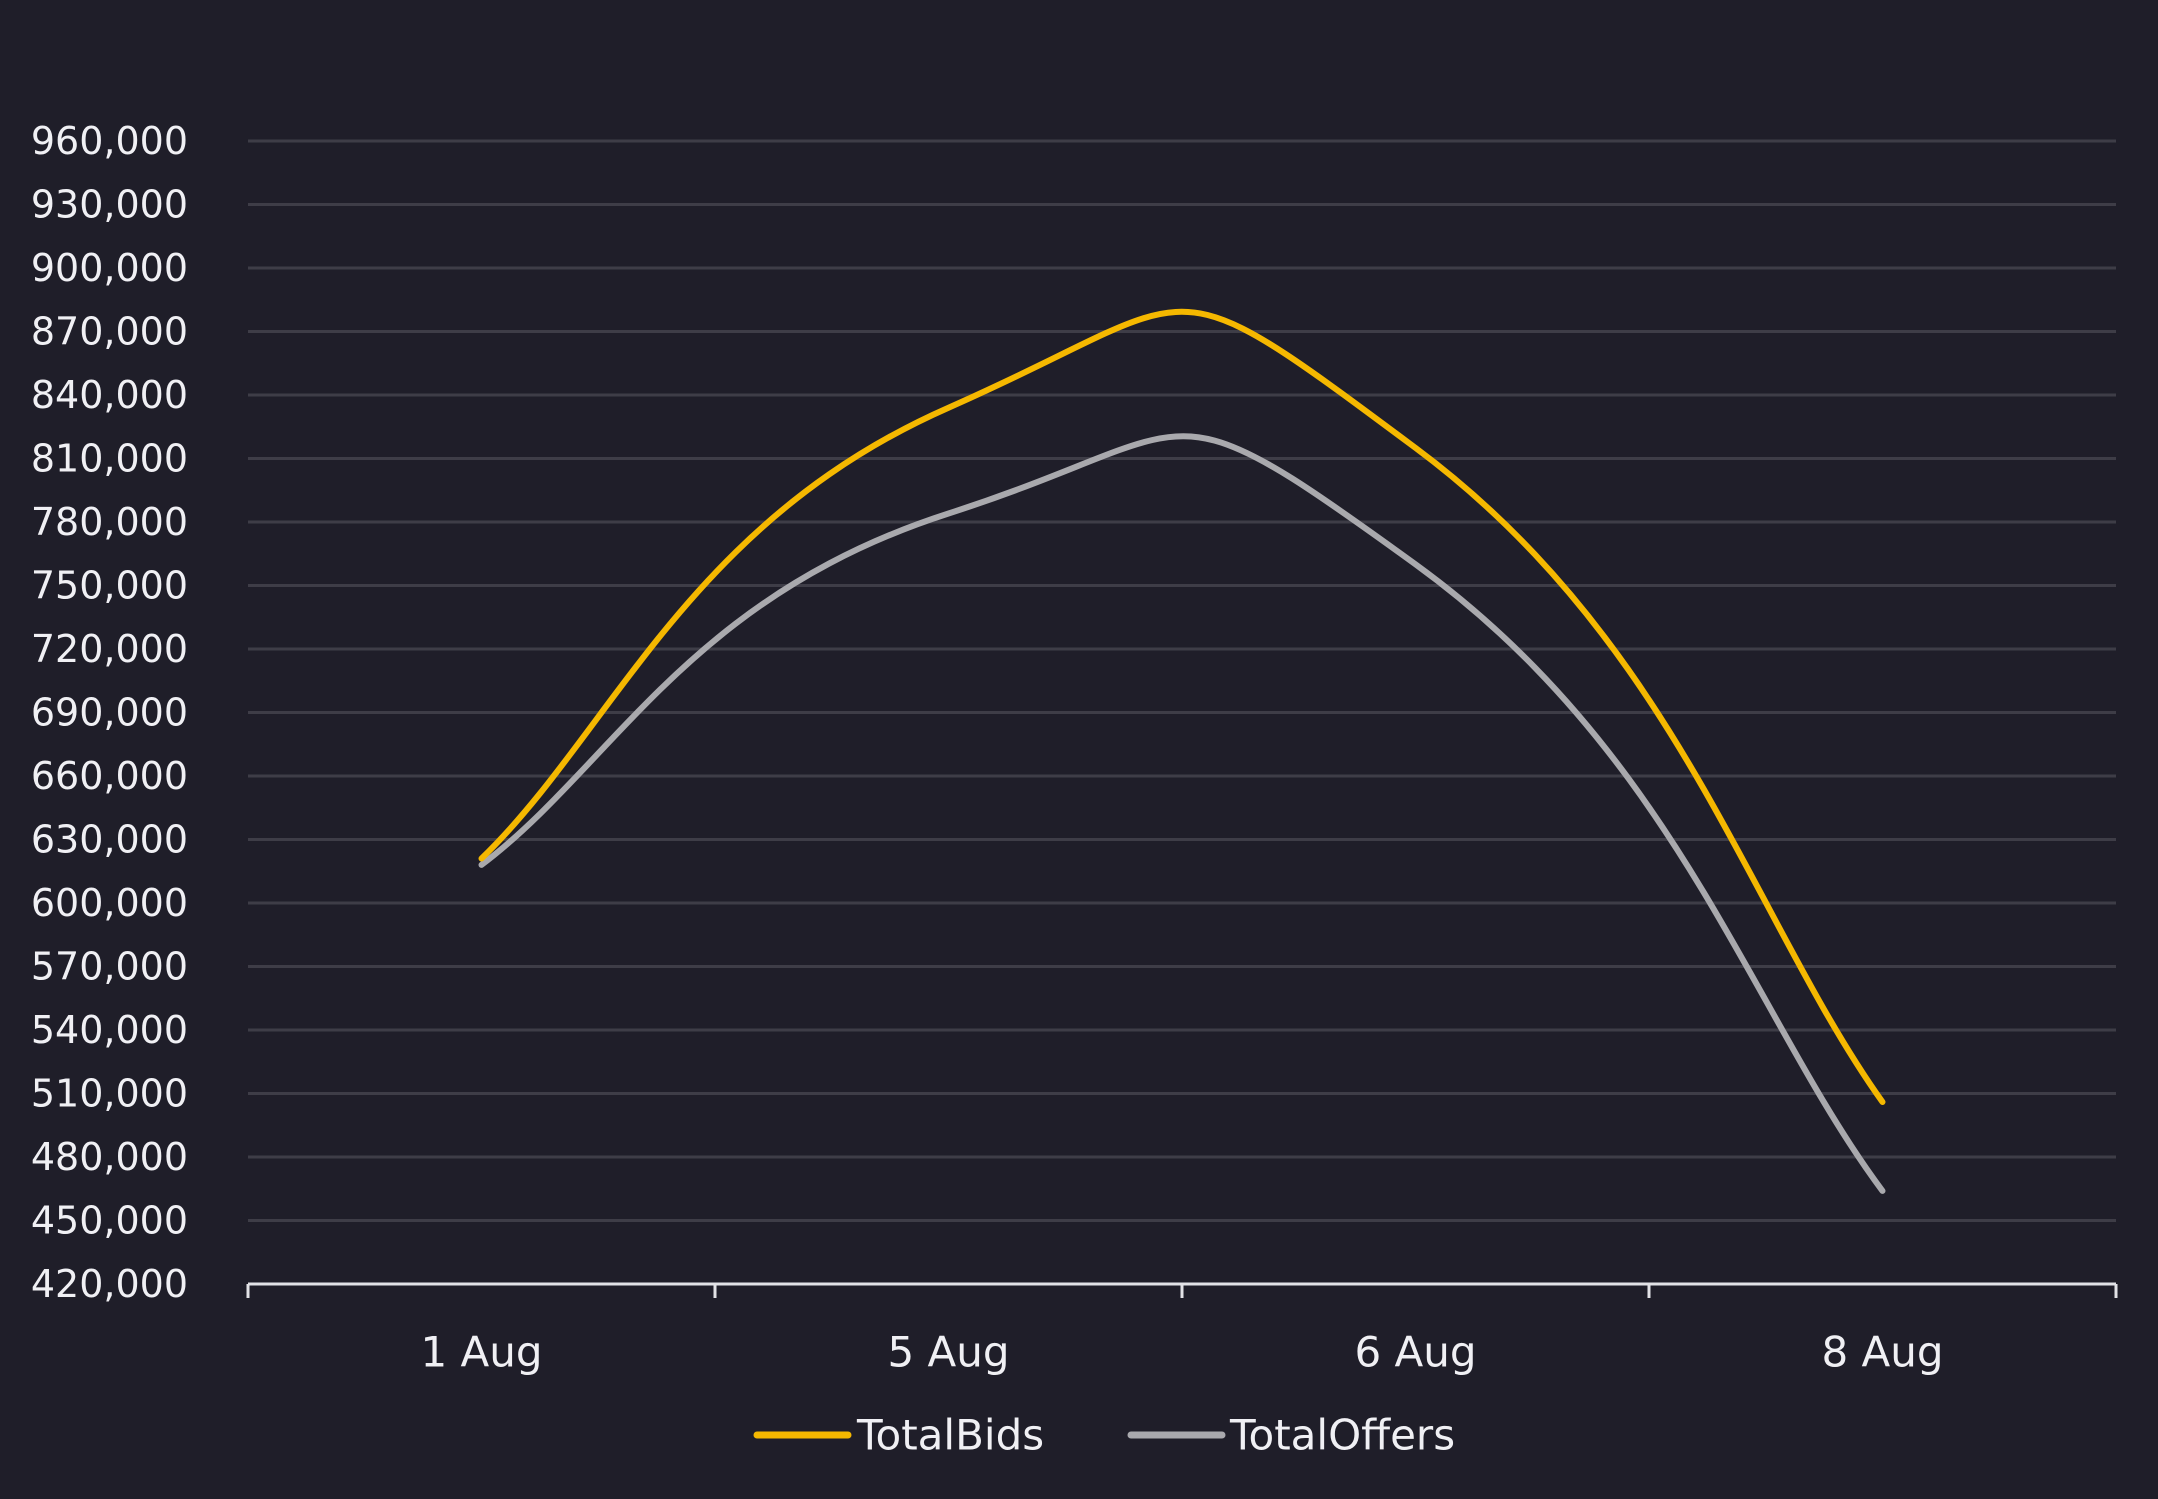 Image resolution: width=2158 pixels, height=1499 pixels. I want to click on x-tick-label: 5 Aug, so click(948, 1352).